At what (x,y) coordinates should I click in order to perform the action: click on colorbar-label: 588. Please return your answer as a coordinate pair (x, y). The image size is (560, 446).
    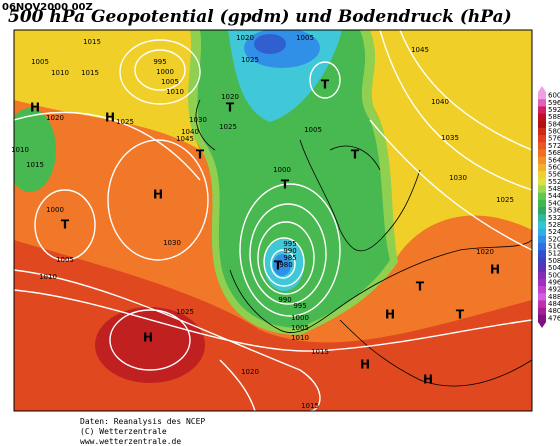
    Looking at the image, I should click on (554, 117).